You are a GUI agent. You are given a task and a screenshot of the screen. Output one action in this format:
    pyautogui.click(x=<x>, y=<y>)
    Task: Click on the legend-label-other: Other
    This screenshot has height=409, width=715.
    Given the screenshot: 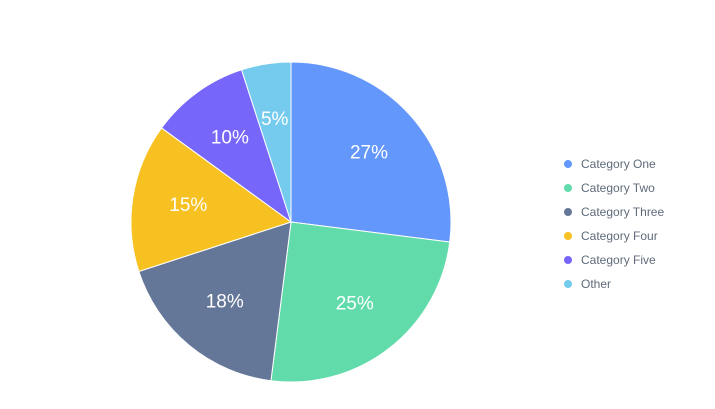 What is the action you would take?
    pyautogui.click(x=596, y=284)
    